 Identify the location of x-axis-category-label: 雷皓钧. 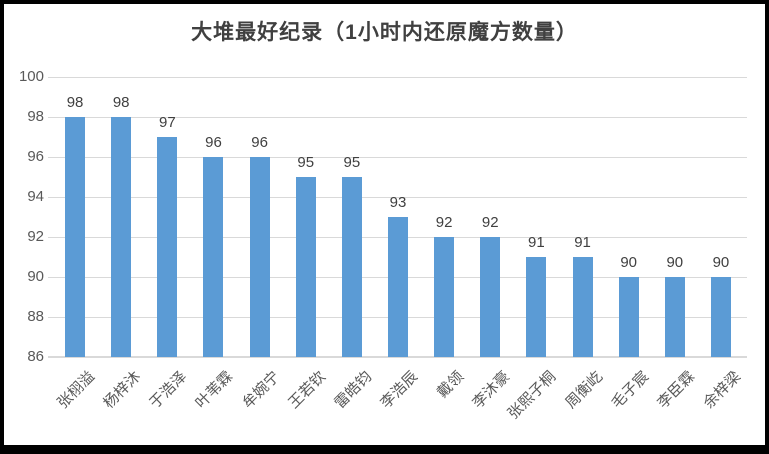
(353, 390).